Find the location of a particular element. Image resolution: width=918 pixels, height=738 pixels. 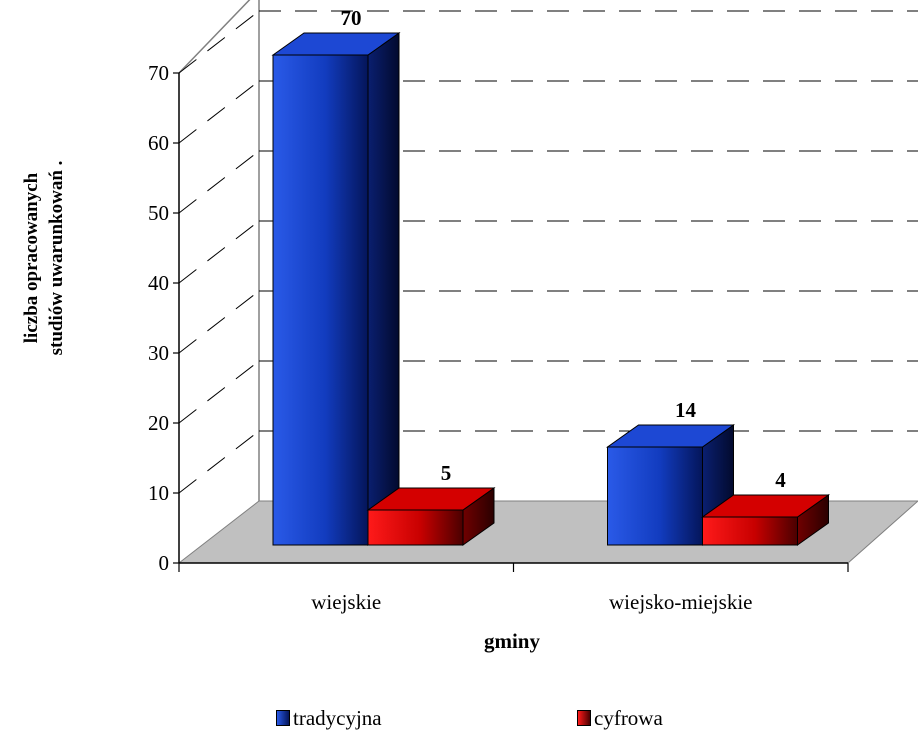

y-tick-label: 0 is located at coordinates (164, 563).